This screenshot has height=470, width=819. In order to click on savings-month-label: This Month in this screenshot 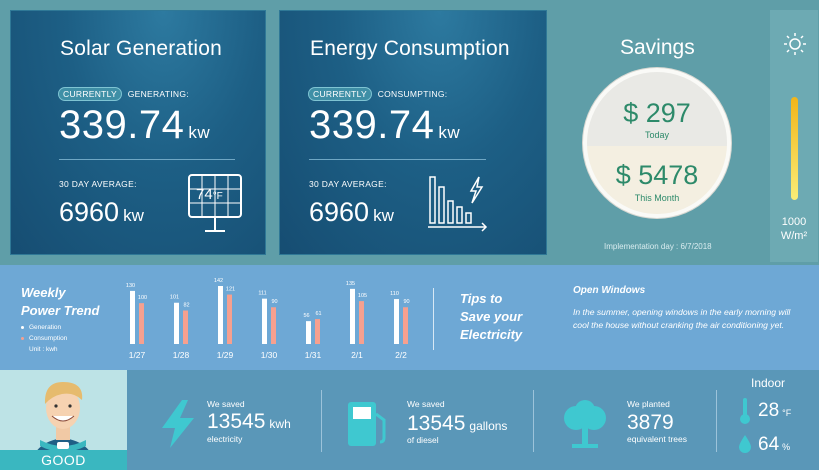, I will do `click(657, 198)`.